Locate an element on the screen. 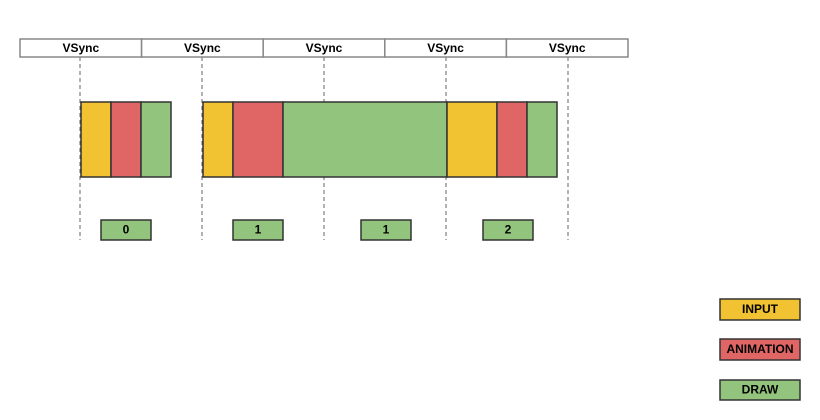 The image size is (820, 420). legend-label: ANIMATION is located at coordinates (759, 349).